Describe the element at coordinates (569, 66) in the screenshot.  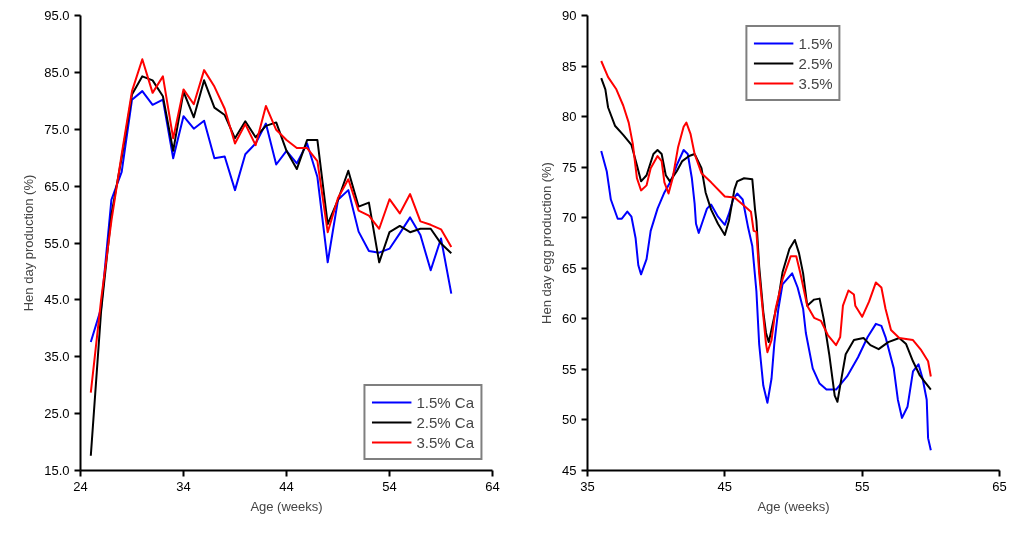
I see `y-tick-label: 85` at that location.